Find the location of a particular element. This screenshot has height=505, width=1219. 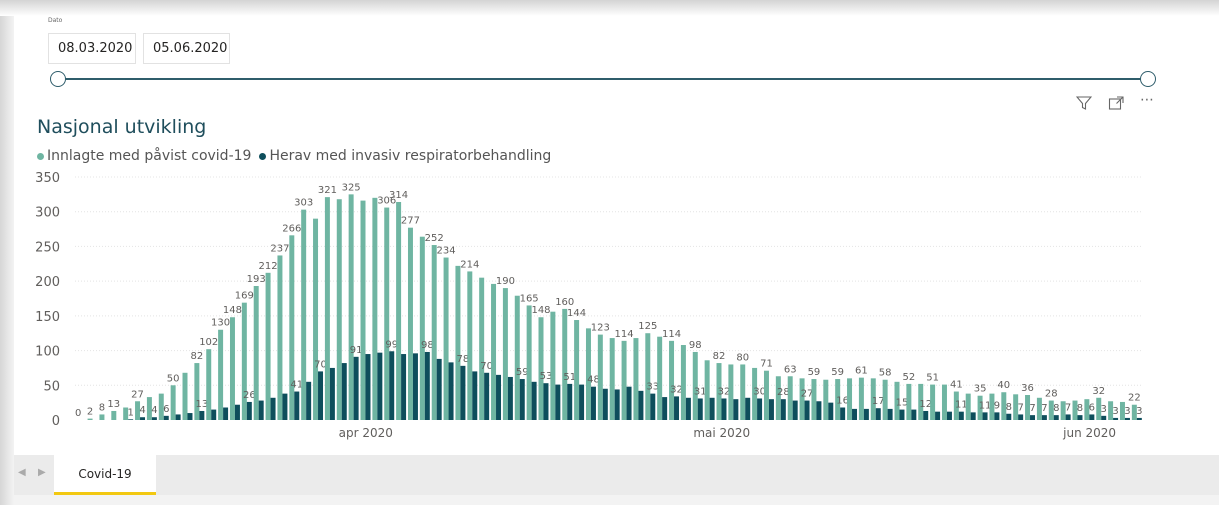

data-label-innlagte: 59 is located at coordinates (837, 372).